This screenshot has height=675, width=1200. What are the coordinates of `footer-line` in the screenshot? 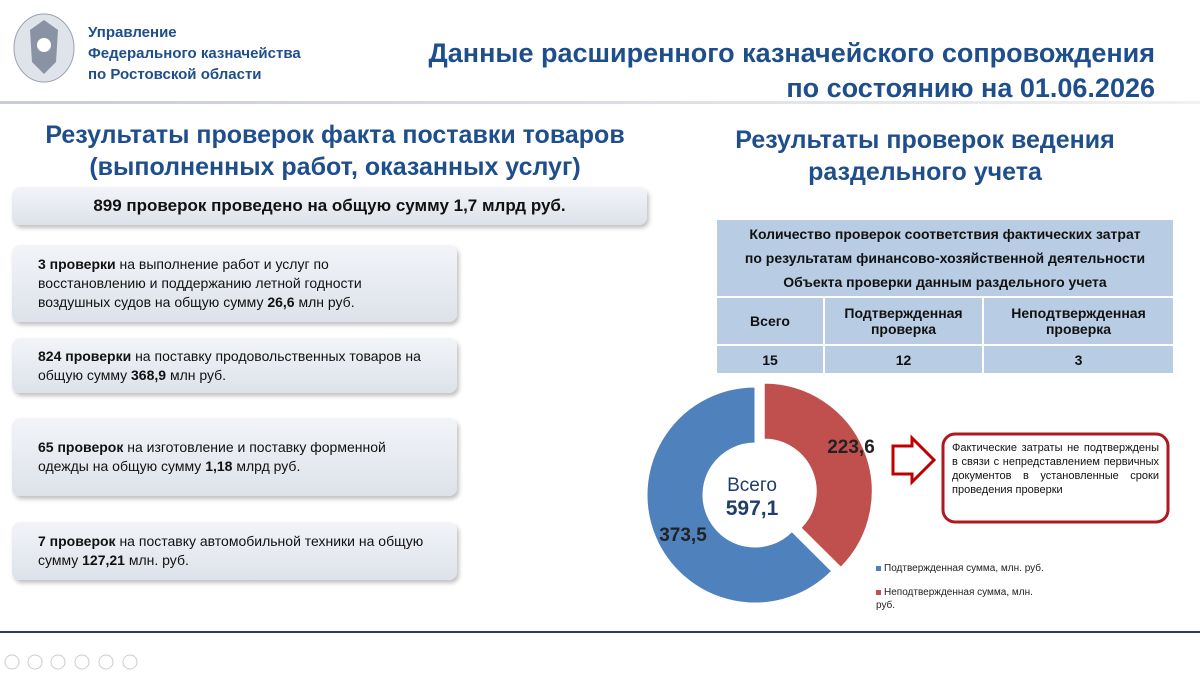 It's located at (600, 632).